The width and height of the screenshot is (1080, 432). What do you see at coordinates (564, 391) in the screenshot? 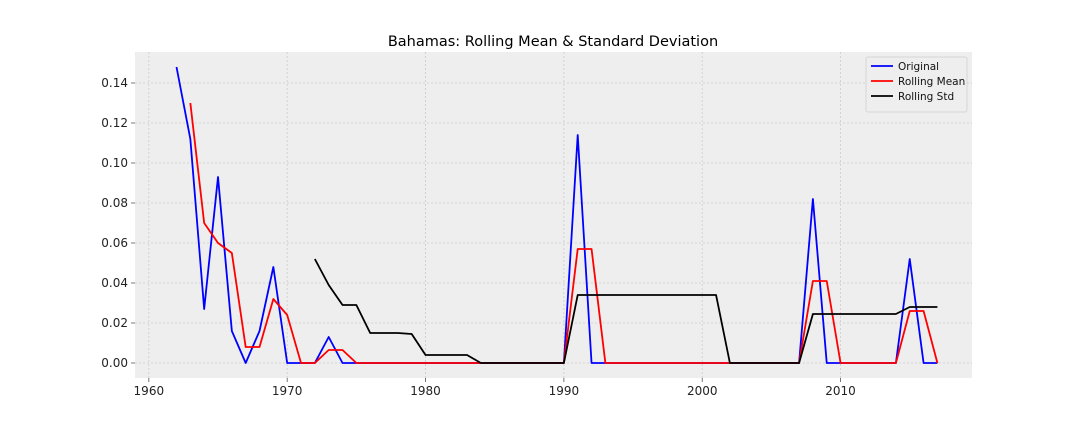
I see `x-tick-label: 1990` at bounding box center [564, 391].